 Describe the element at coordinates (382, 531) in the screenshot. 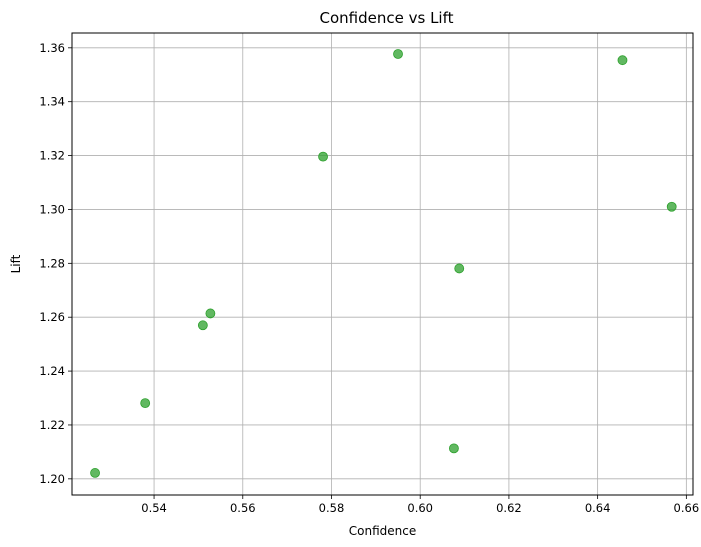

I see `x-axis-label: Confidence` at that location.